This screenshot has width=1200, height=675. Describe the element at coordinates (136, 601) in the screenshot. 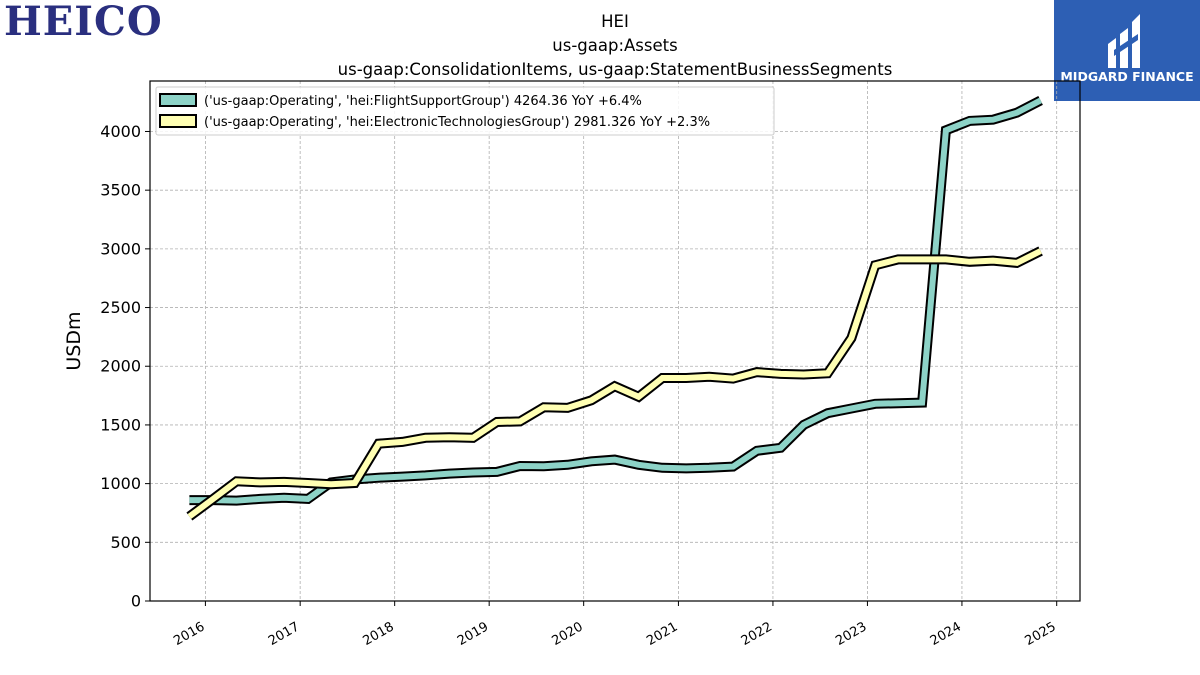

I see `y-tick-label: 0` at that location.